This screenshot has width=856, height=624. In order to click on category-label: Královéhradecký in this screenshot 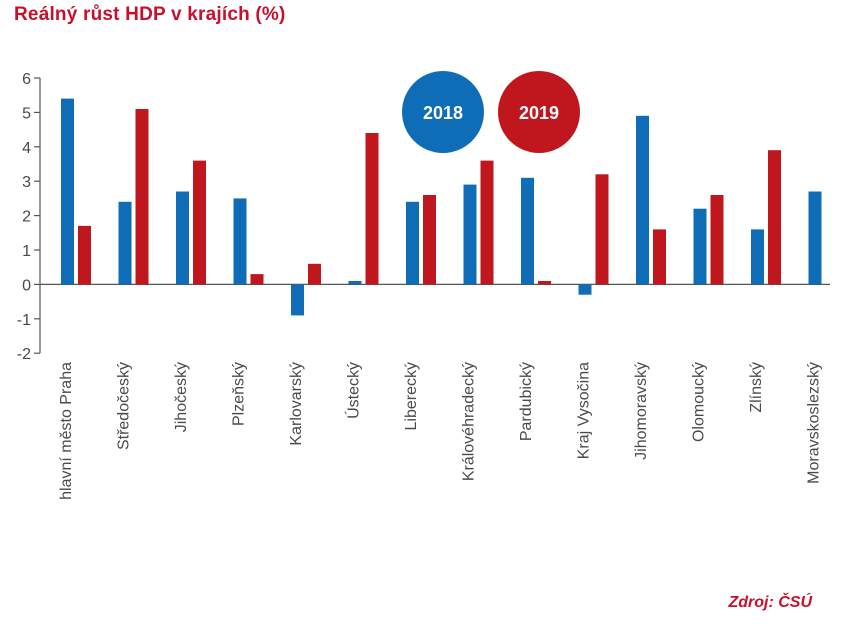, I will do `click(469, 421)`.